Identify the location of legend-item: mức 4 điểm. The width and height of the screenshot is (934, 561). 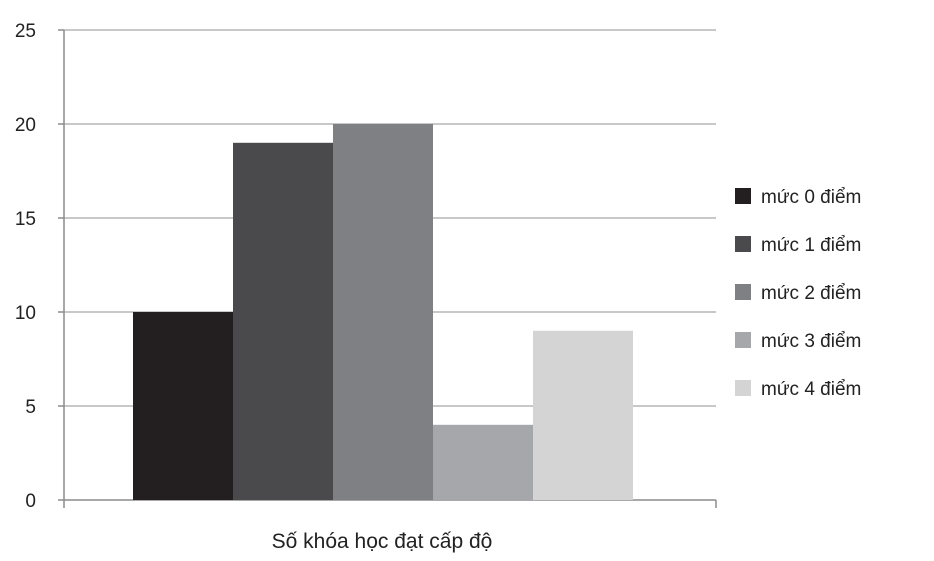
(798, 389).